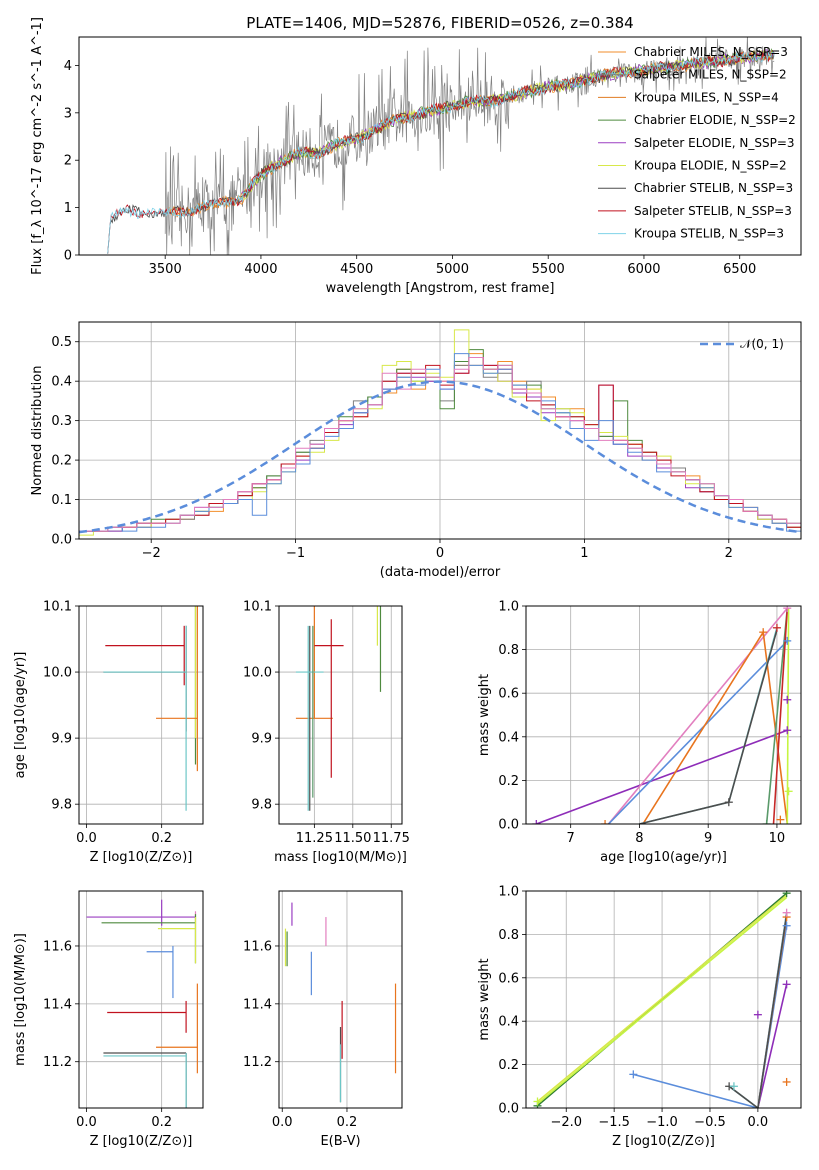  Describe the element at coordinates (710, 166) in the screenshot. I see `legend-entry: Kroupa ELODIE, N_SSP=2` at that location.